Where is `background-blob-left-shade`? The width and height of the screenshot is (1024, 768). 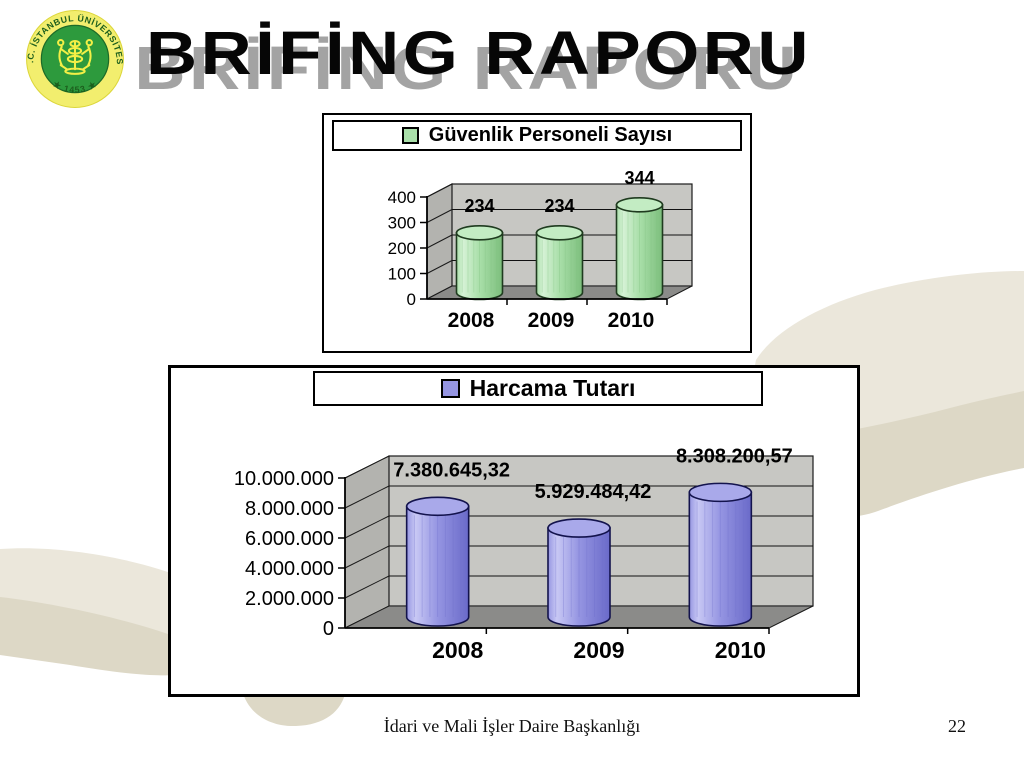
background-blob-left-shade is located at coordinates (103, 636).